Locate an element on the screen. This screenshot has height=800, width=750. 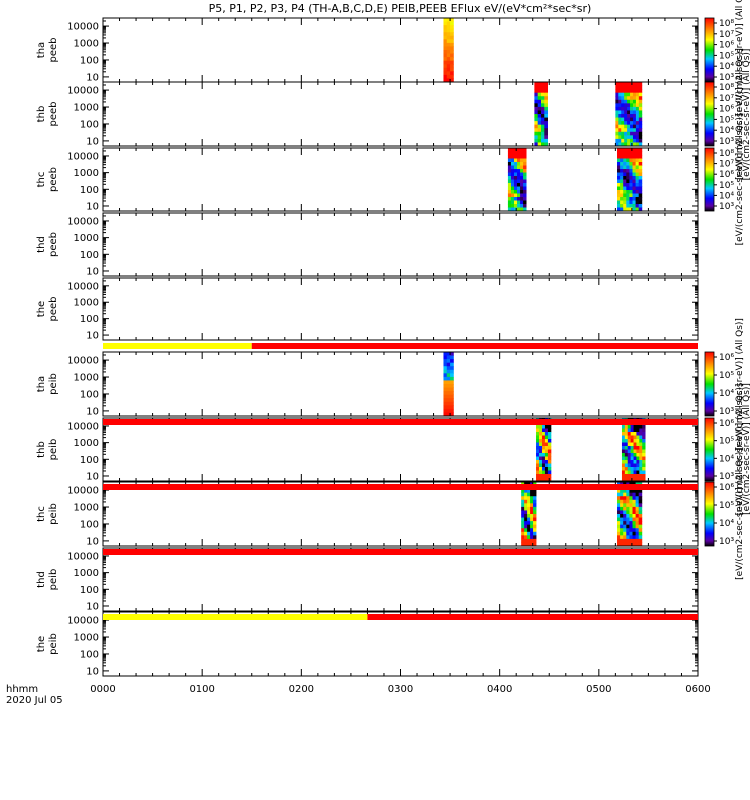
y-tick-label: 100 is located at coordinates (89, 394).